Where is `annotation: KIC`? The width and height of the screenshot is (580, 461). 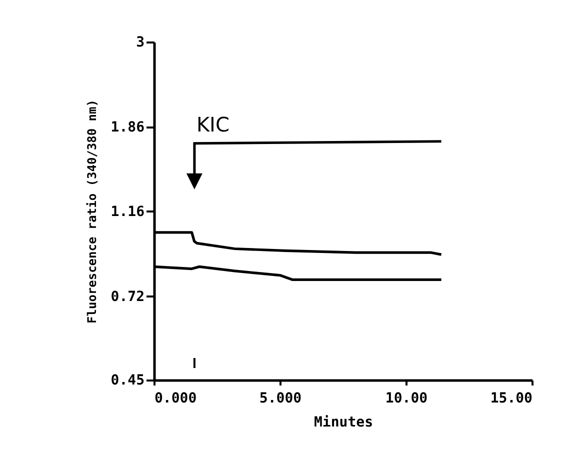
annotation: KIC is located at coordinates (213, 124).